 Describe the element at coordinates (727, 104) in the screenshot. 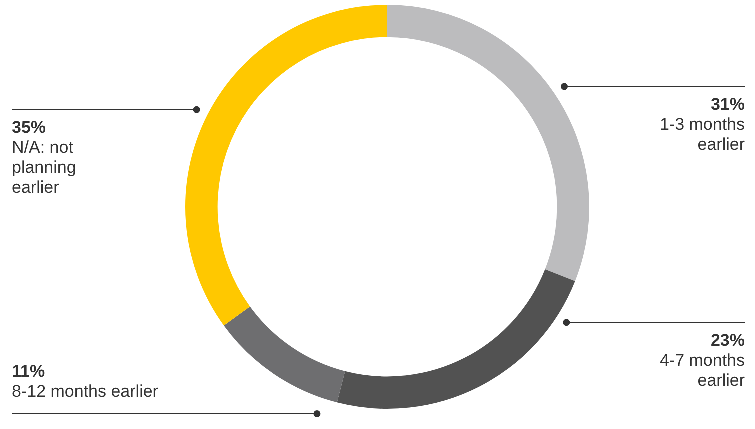

I see `data-label: 31%` at that location.